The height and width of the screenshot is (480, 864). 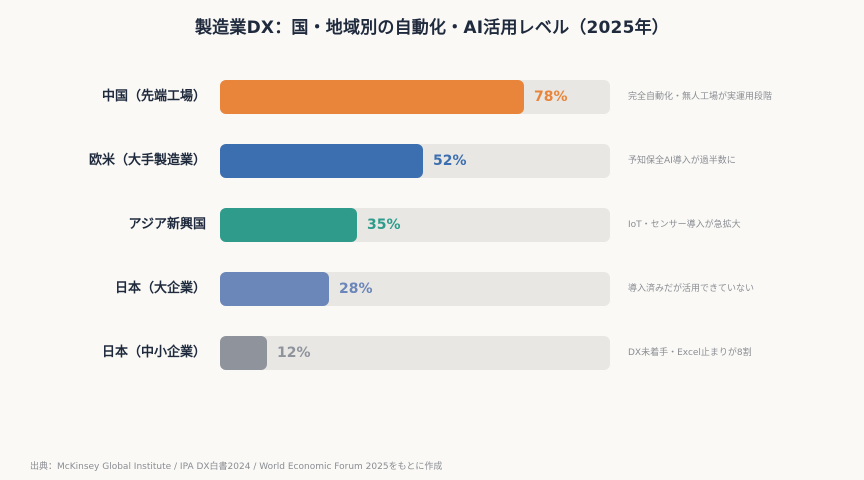 I want to click on bar-track: 78%, so click(x=415, y=97).